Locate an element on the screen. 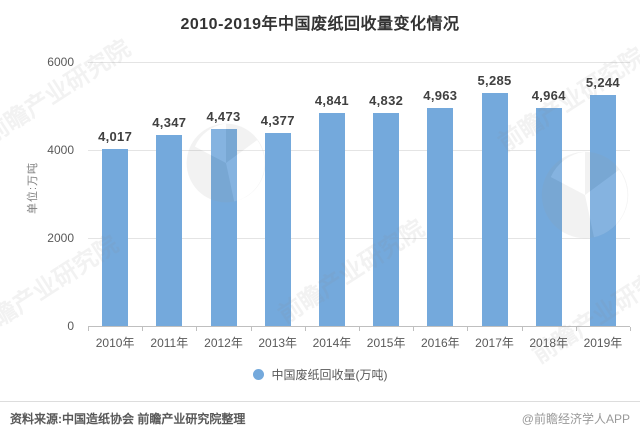 This screenshot has width=640, height=436. x-axis-label: 2016年 is located at coordinates (440, 343).